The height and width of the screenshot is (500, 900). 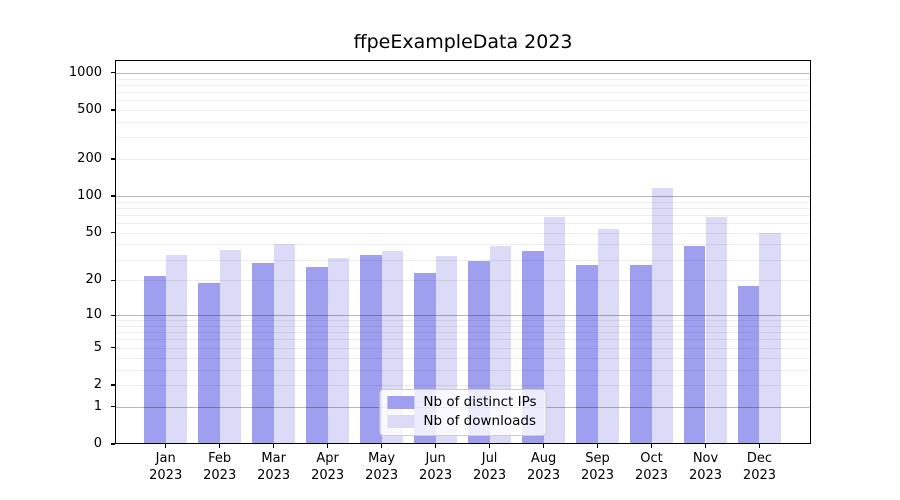 I want to click on bar-downloads-dec, so click(x=770, y=338).